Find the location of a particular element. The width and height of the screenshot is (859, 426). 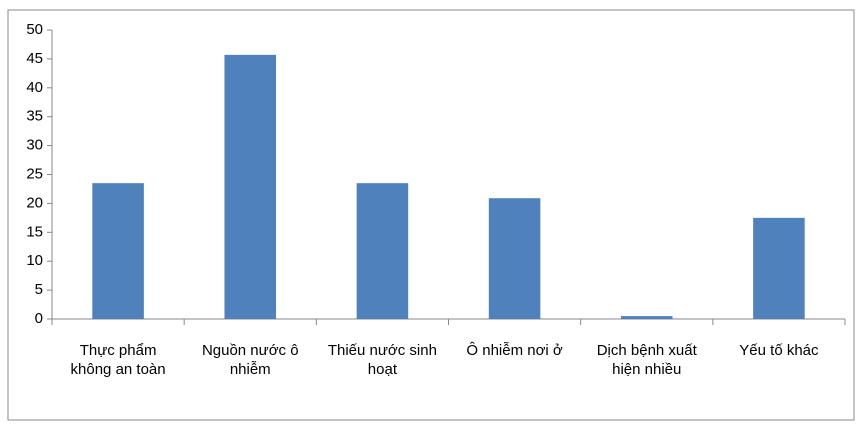

x-tick-label: Nguồn nước ô nhiễm is located at coordinates (250, 360).